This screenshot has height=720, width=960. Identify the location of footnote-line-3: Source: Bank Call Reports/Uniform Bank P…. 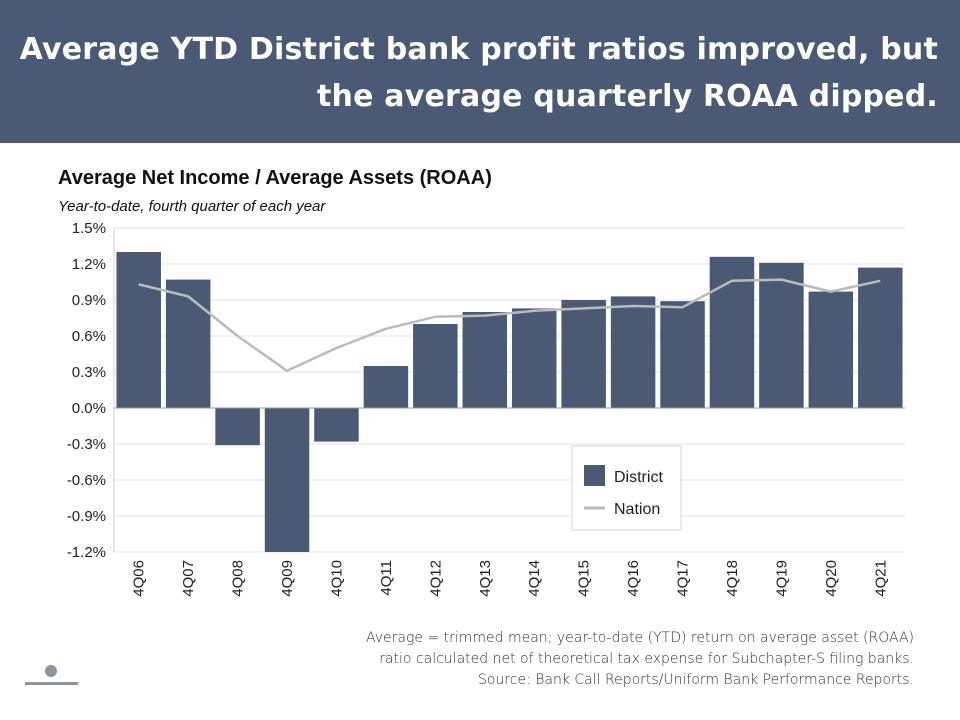
(695, 680).